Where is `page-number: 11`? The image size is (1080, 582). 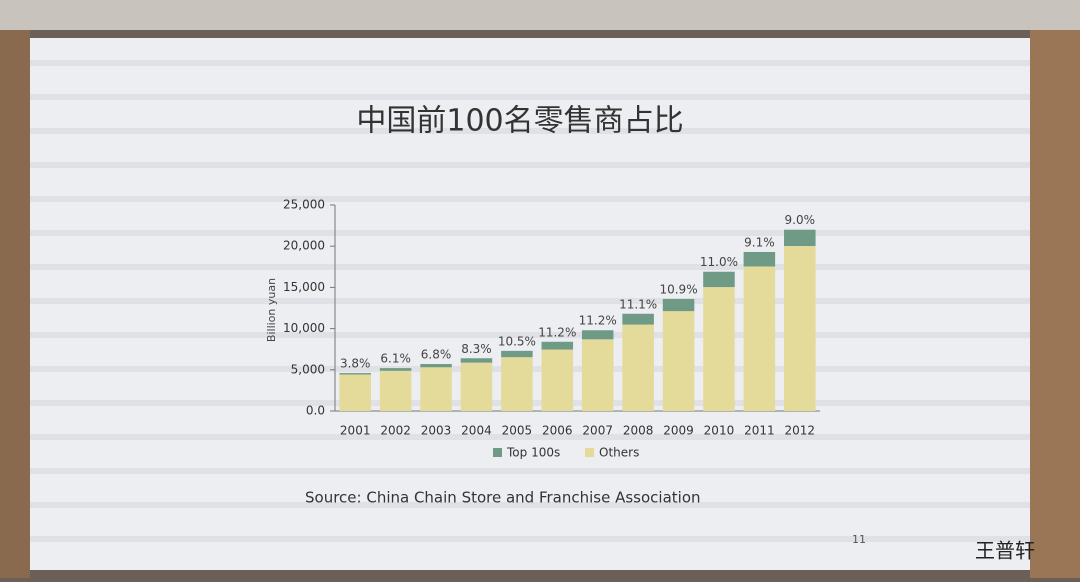
page-number: 11 is located at coordinates (859, 539).